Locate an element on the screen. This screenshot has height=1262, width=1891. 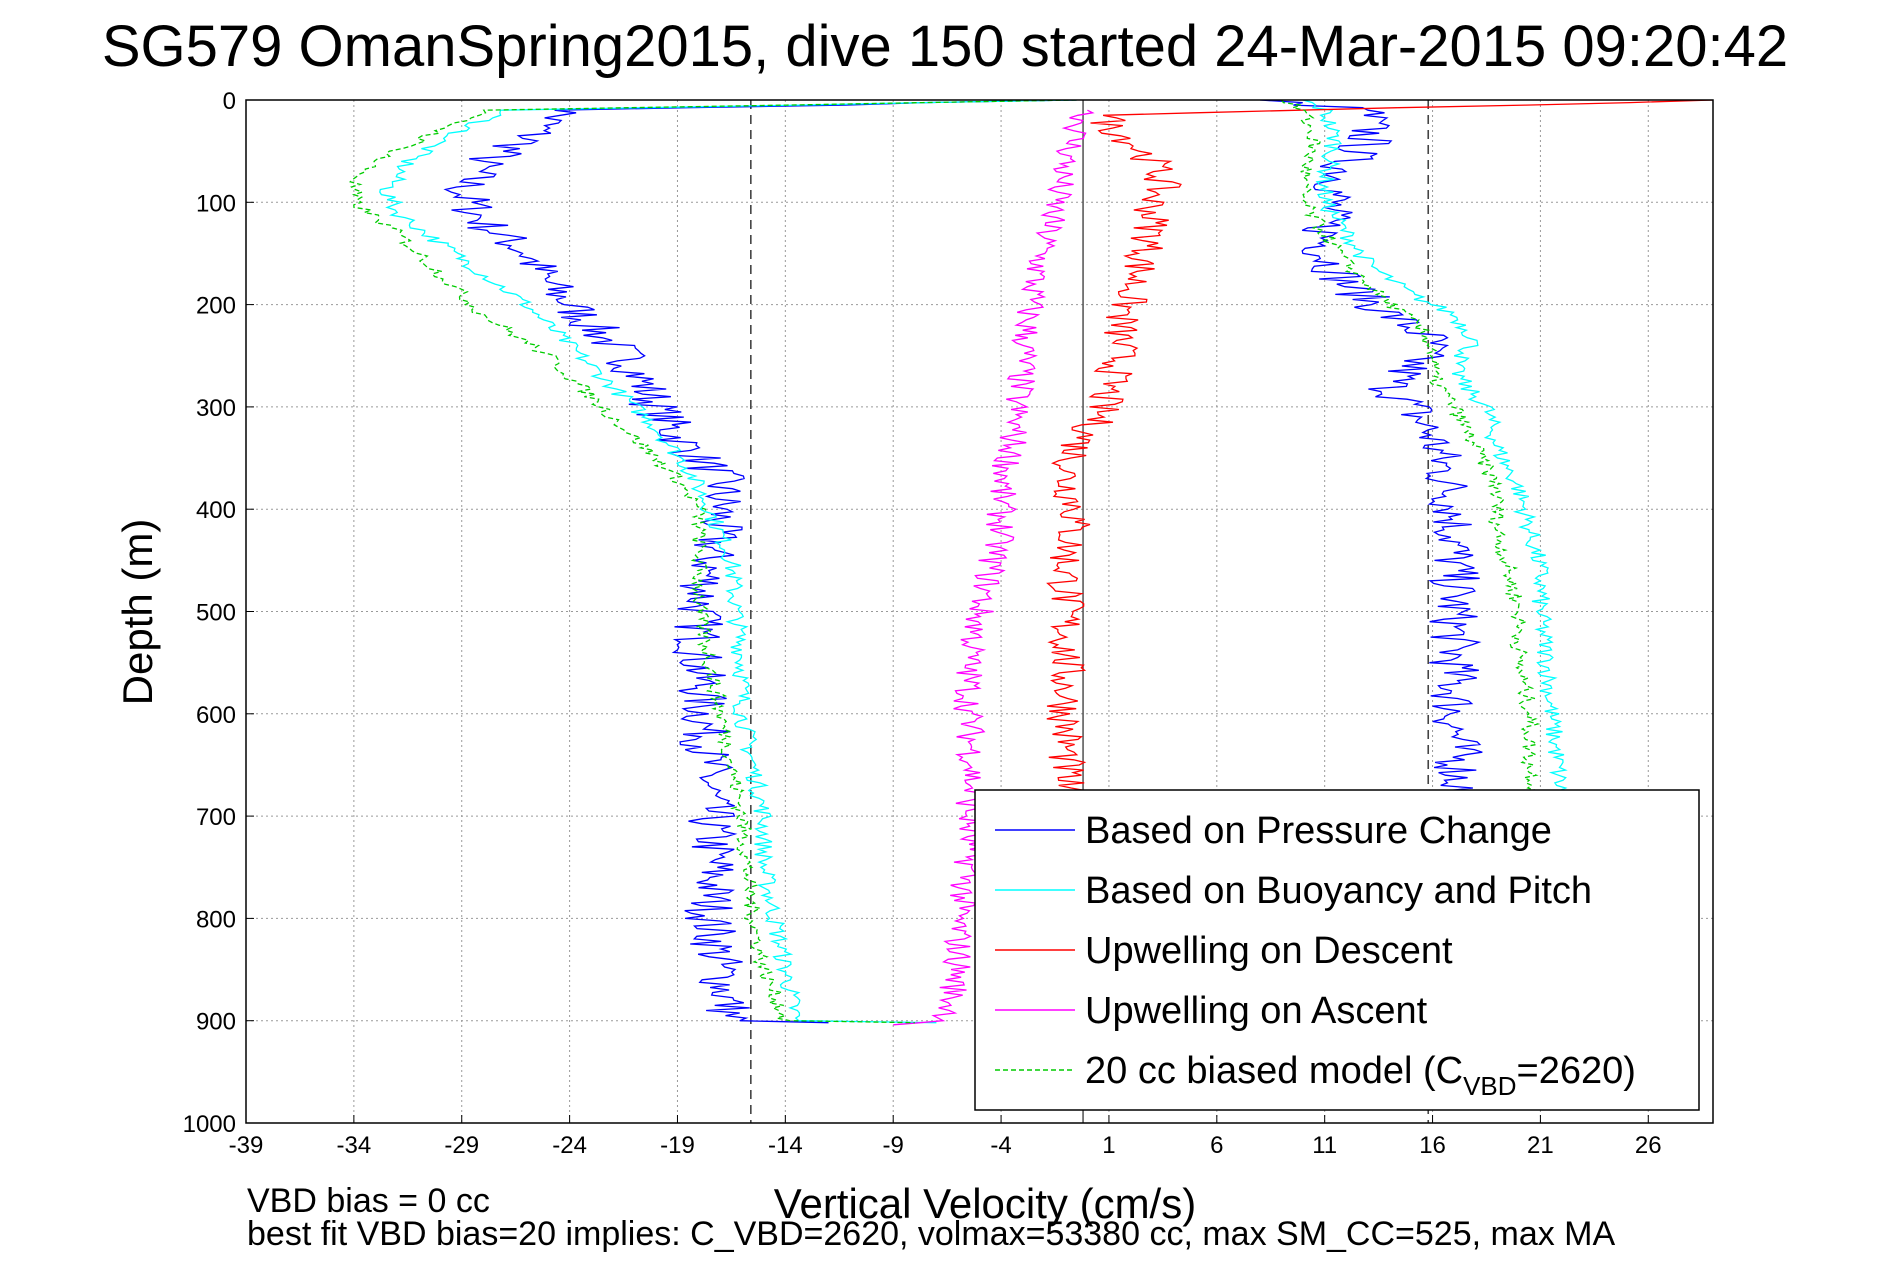
legend-label: Based on Pressure Change is located at coordinates (1318, 831).